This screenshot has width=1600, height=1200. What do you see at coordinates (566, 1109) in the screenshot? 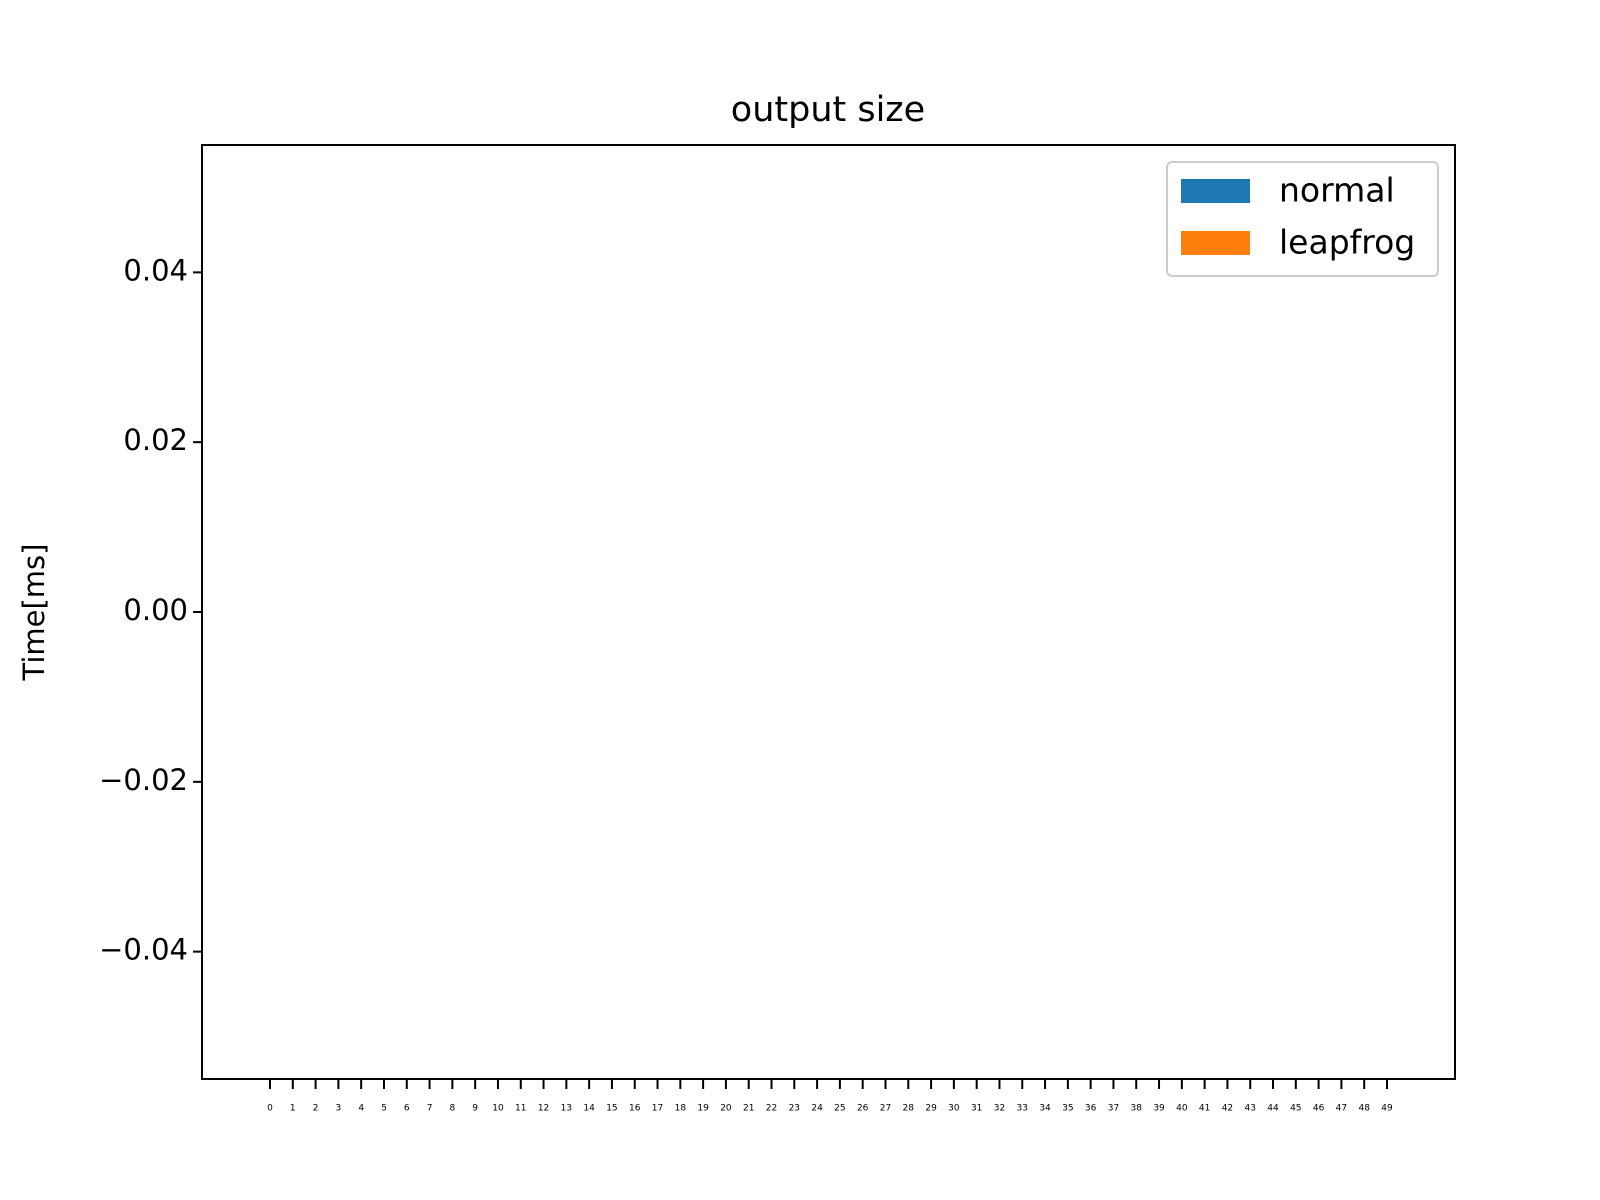
I see `x-tick-label: 13` at bounding box center [566, 1109].